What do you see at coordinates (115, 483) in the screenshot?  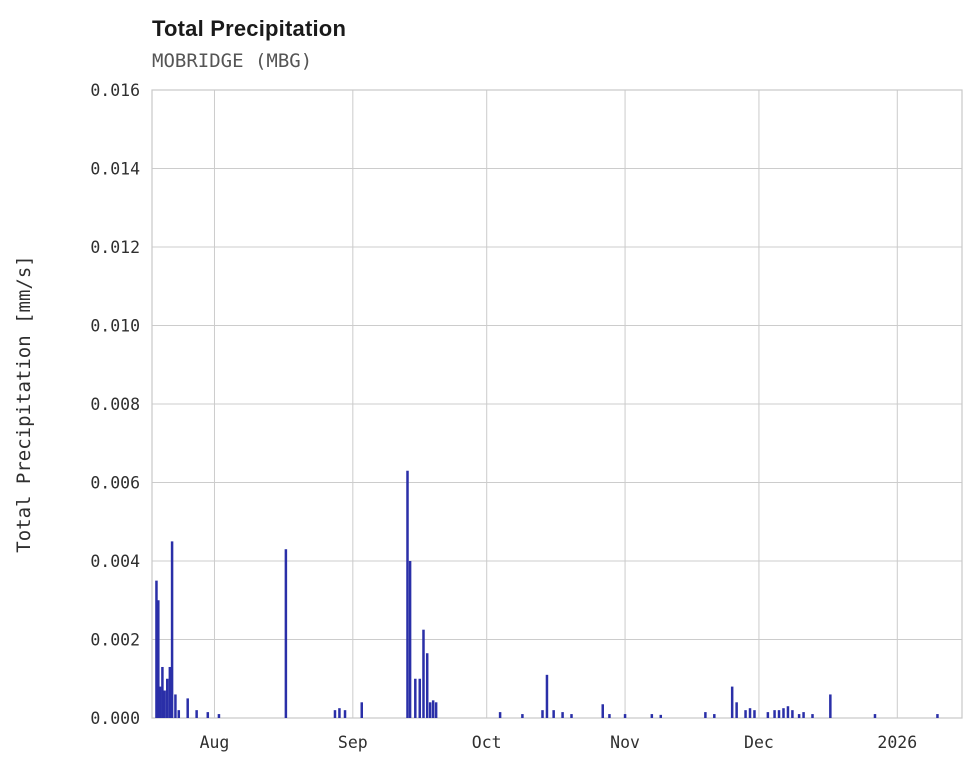 I see `y-tick-label: 0.006` at bounding box center [115, 483].